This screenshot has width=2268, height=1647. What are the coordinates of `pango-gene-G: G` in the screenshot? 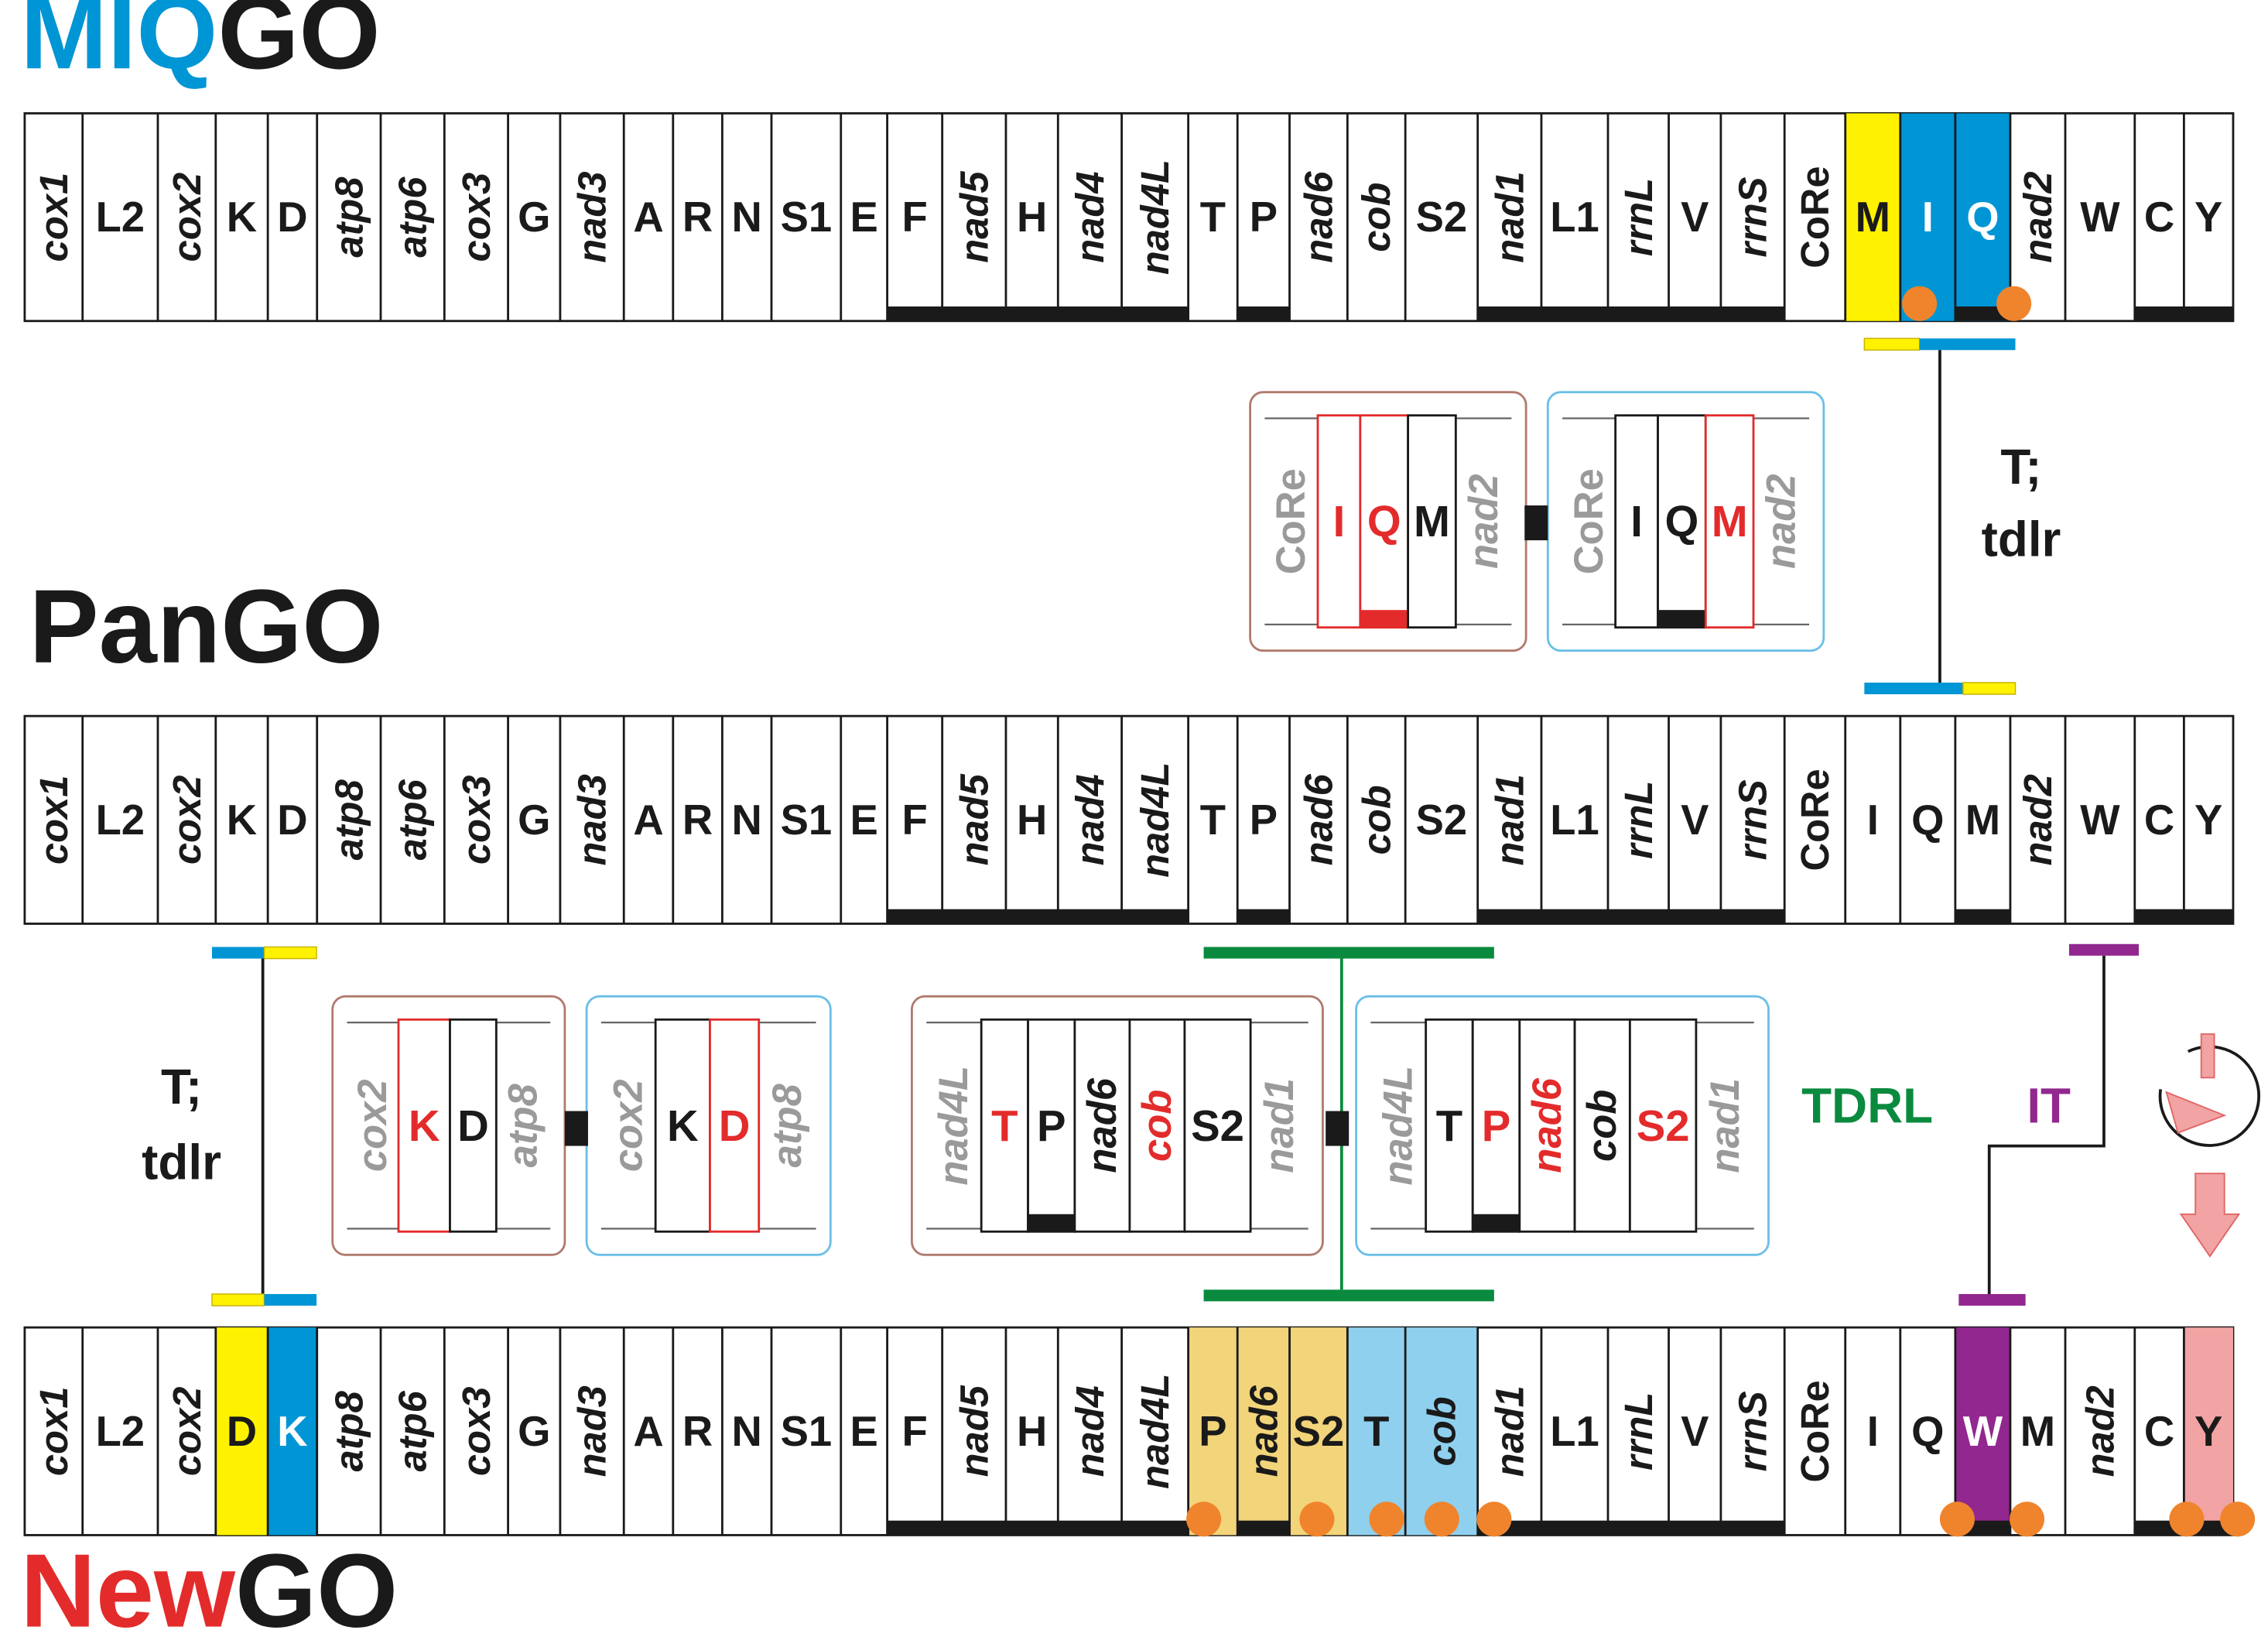 It's located at (528, 820).